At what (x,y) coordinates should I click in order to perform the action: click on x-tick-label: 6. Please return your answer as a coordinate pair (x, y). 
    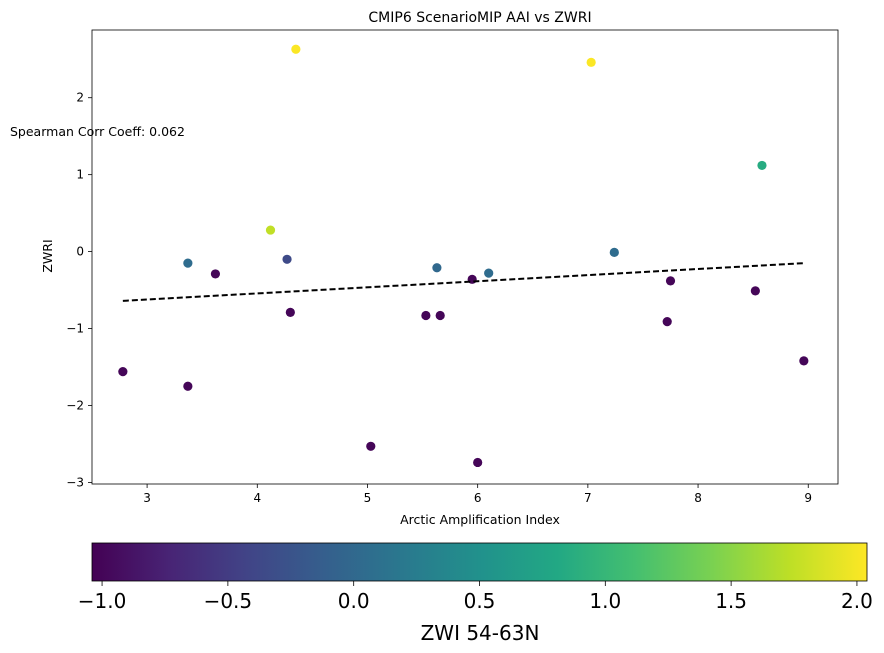
    Looking at the image, I should click on (478, 498).